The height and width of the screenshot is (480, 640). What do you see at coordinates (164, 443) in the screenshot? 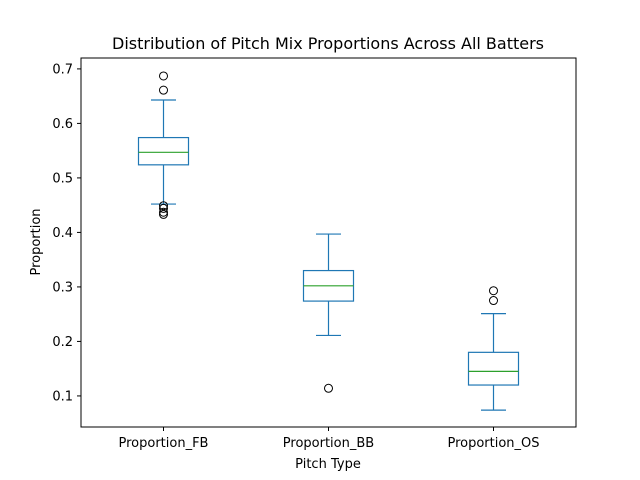
I see `x-tick-label: Proportion_FB` at bounding box center [164, 443].